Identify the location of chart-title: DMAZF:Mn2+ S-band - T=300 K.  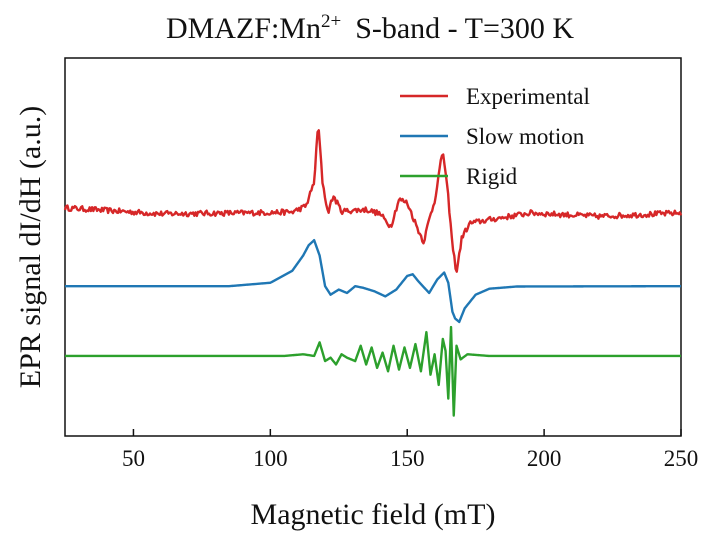
(370, 28).